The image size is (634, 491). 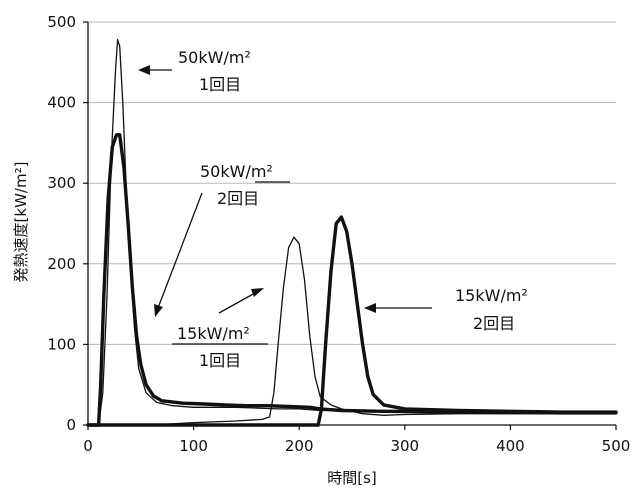 I want to click on annotation-15kw-first-line2: 1回目, so click(x=220, y=360).